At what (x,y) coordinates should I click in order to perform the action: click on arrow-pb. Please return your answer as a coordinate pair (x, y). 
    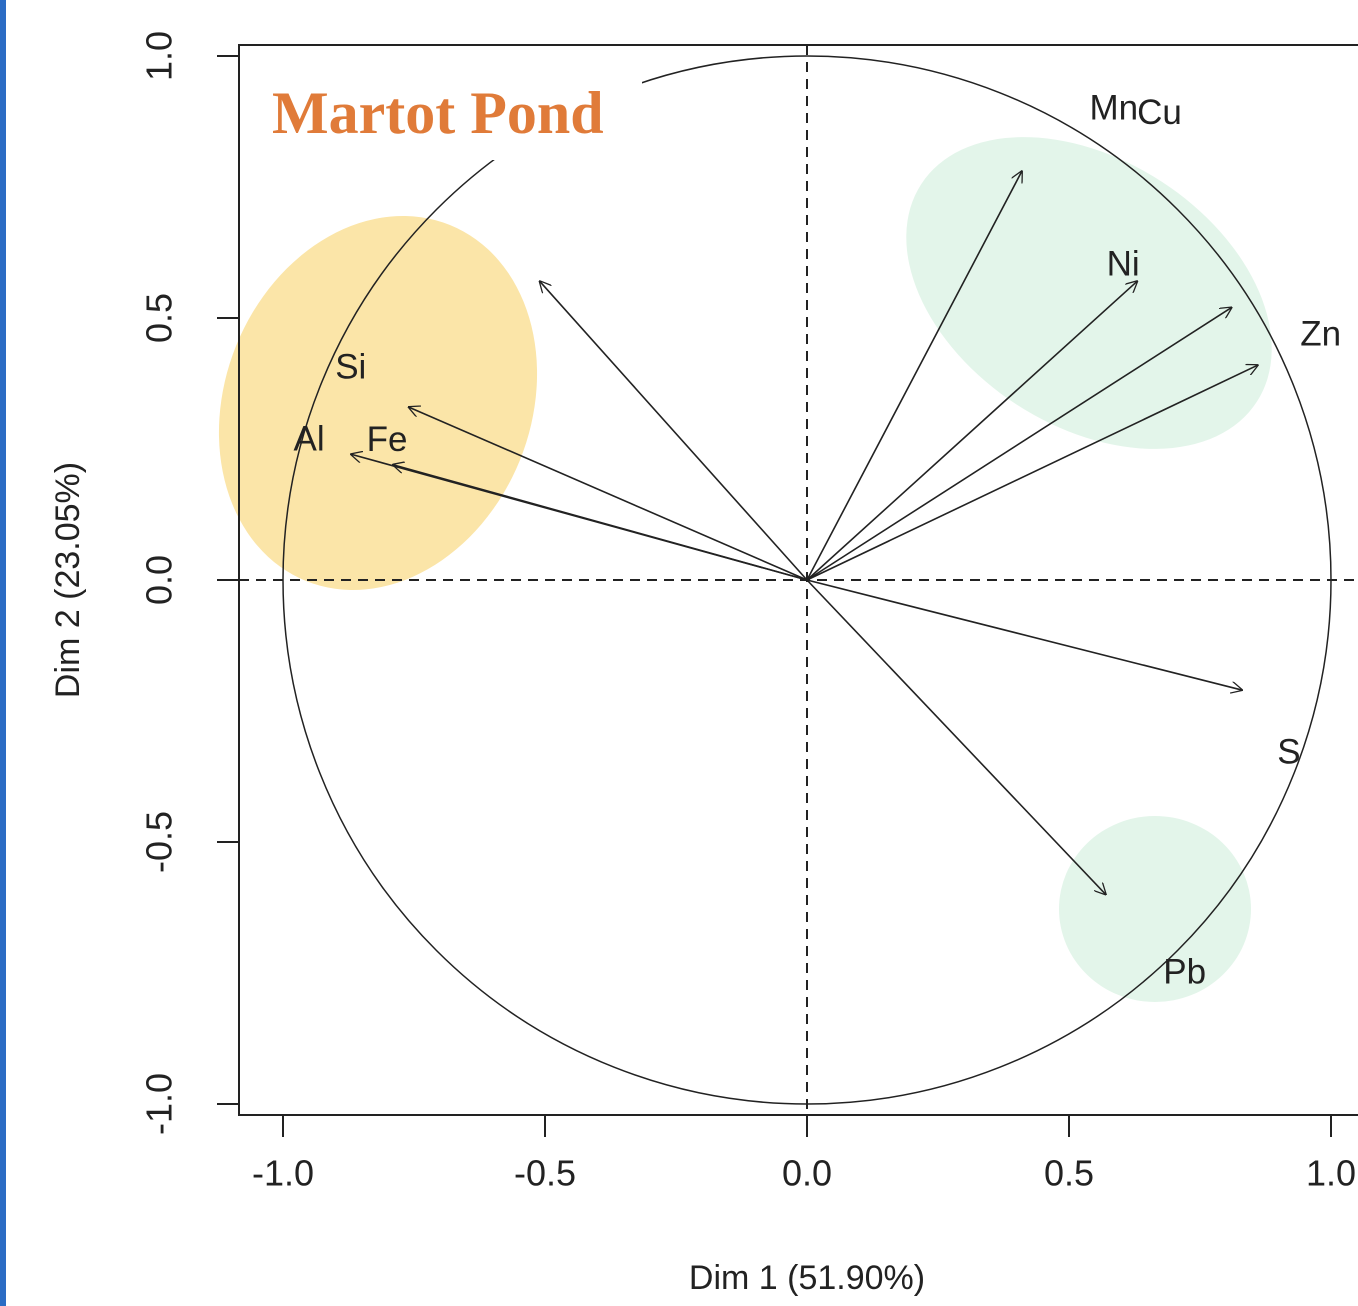
    Looking at the image, I should click on (956, 736).